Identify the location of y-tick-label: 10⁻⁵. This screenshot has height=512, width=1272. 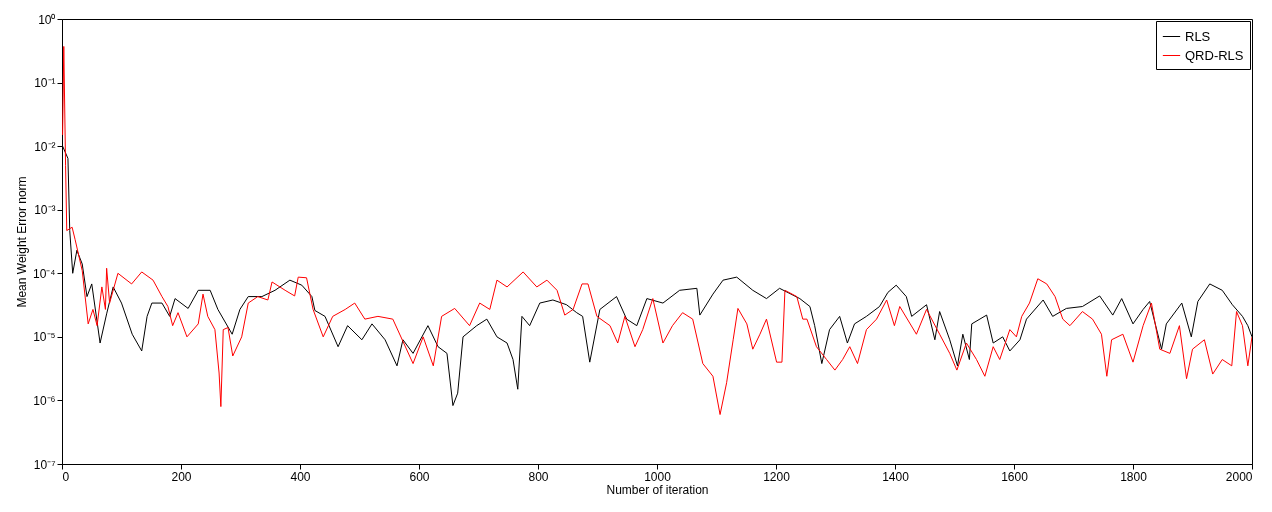
(44, 337).